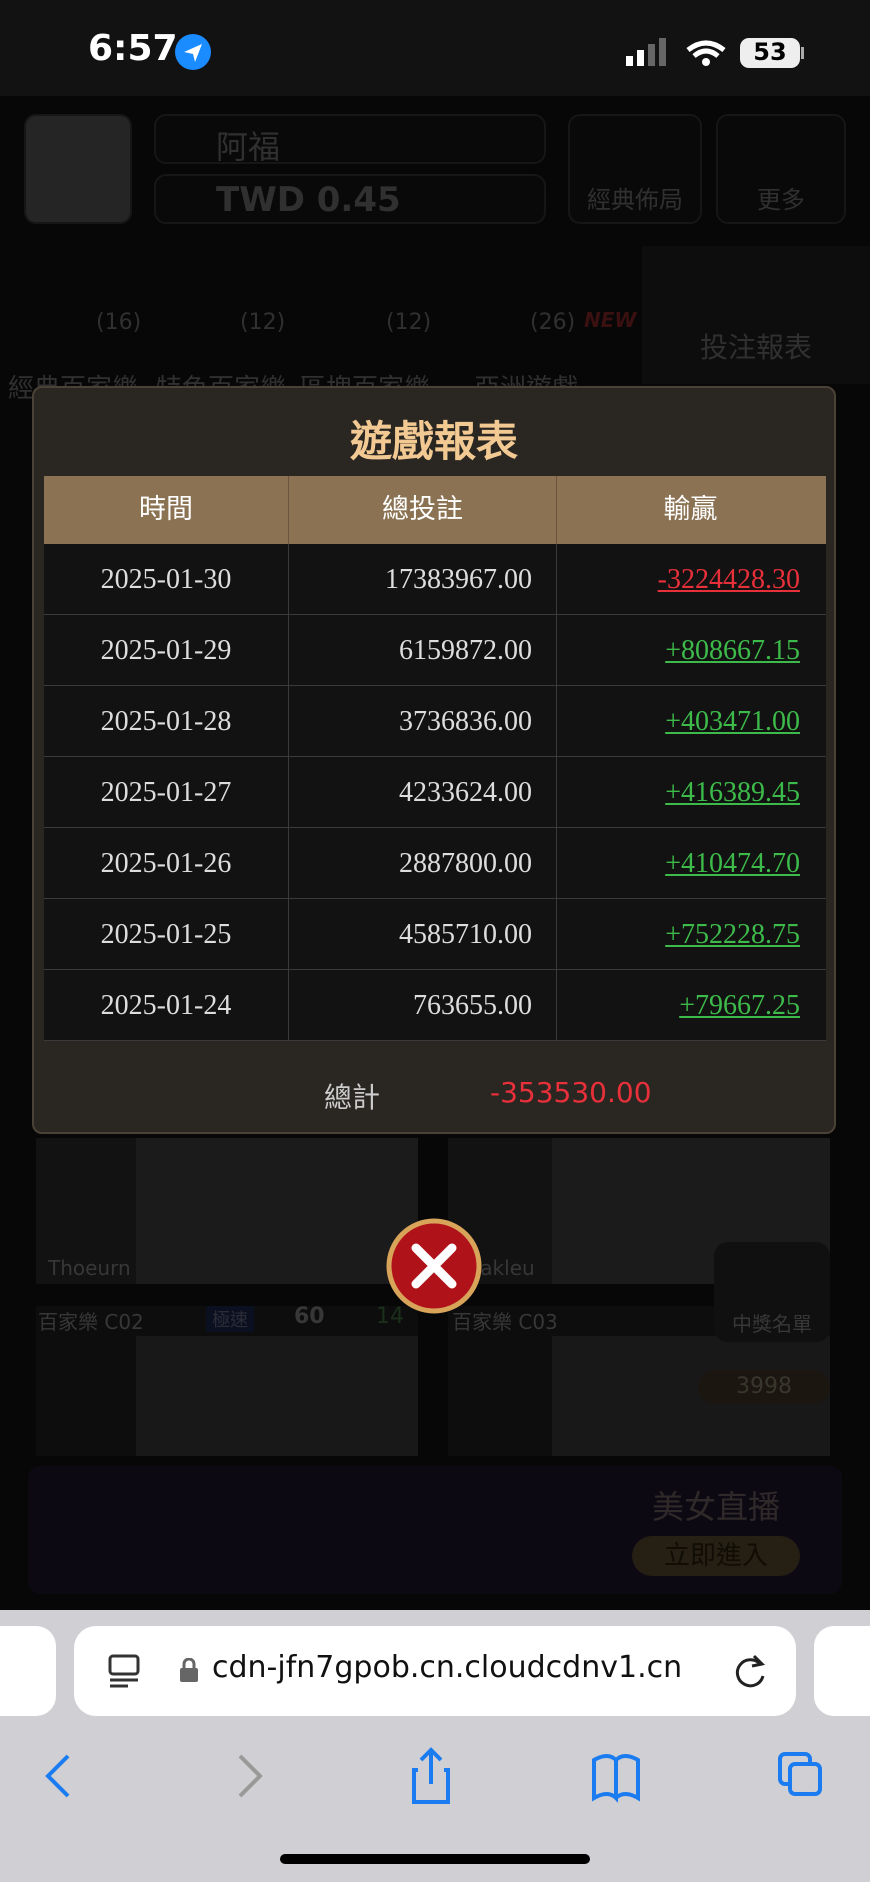 This screenshot has height=1882, width=870. I want to click on address-bar: cdn-jfn7gpob.cn.cloudcdnv1.cn, so click(435, 1671).